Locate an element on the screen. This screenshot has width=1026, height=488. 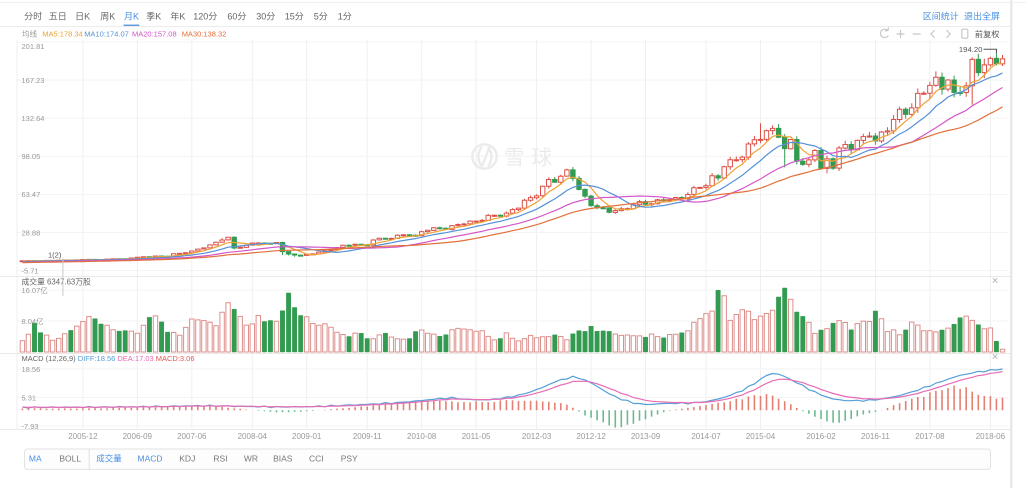
svg-text: PSY is located at coordinates (349, 459).